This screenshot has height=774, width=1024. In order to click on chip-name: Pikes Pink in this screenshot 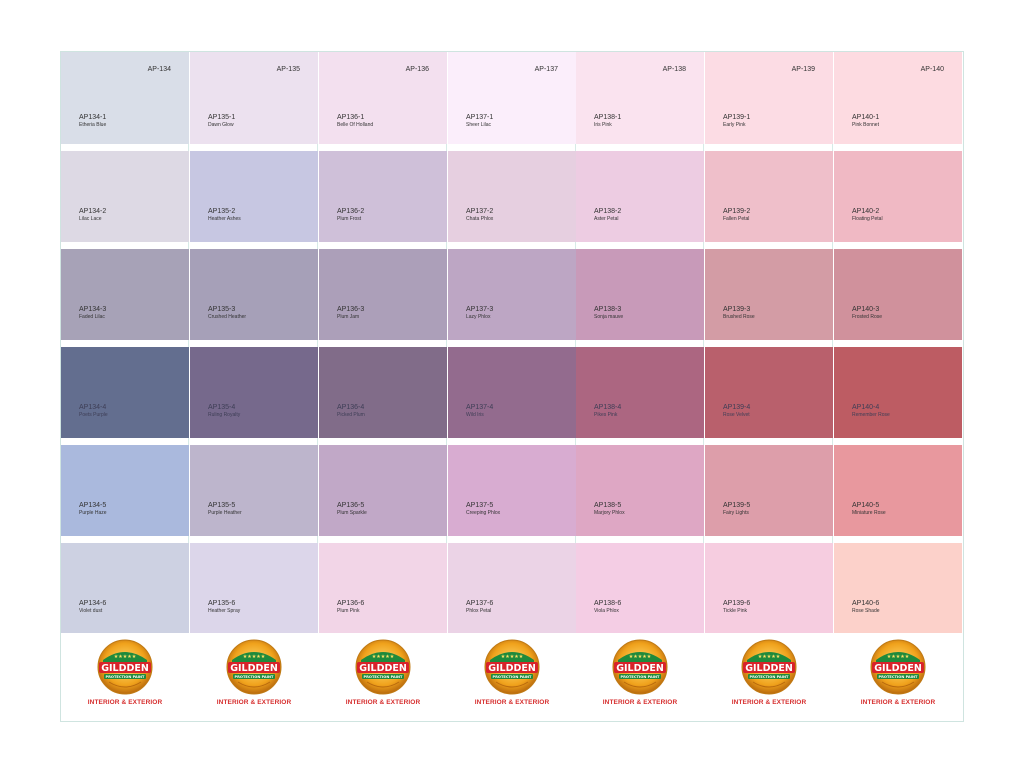, I will do `click(606, 415)`.